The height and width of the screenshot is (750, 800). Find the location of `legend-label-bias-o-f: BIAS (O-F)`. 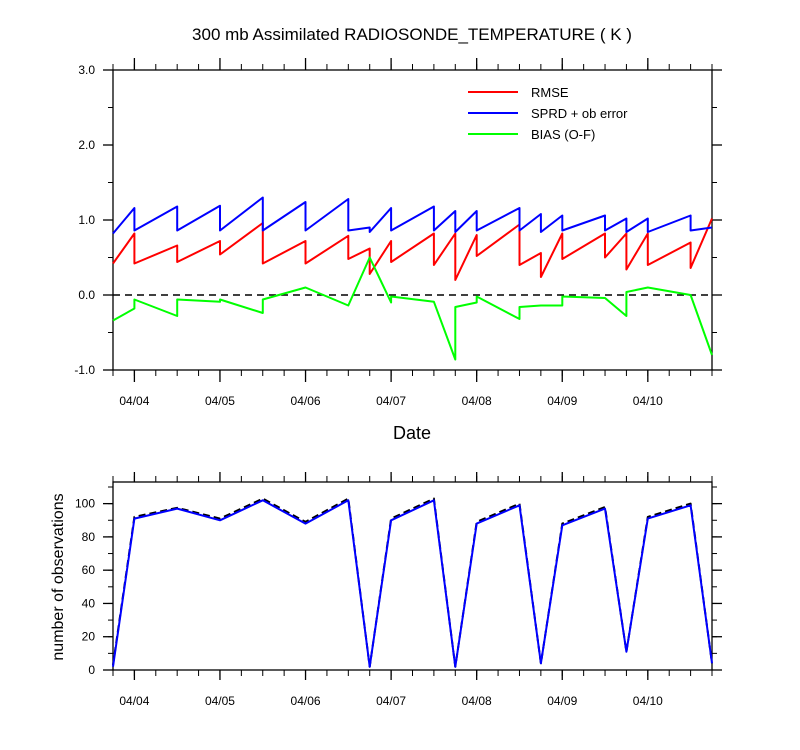

legend-label-bias-o-f: BIAS (O-F) is located at coordinates (563, 134).